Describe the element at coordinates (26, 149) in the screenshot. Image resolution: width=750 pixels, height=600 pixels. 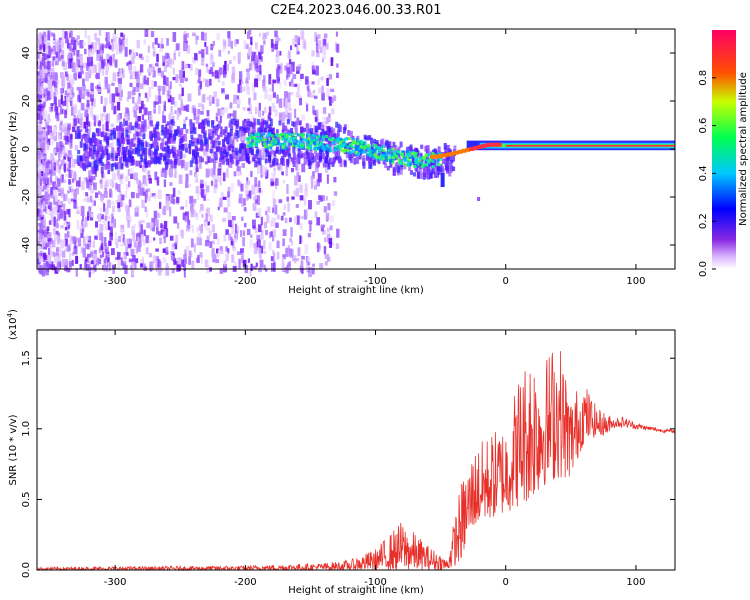
I see `y-tick-label: 0` at that location.